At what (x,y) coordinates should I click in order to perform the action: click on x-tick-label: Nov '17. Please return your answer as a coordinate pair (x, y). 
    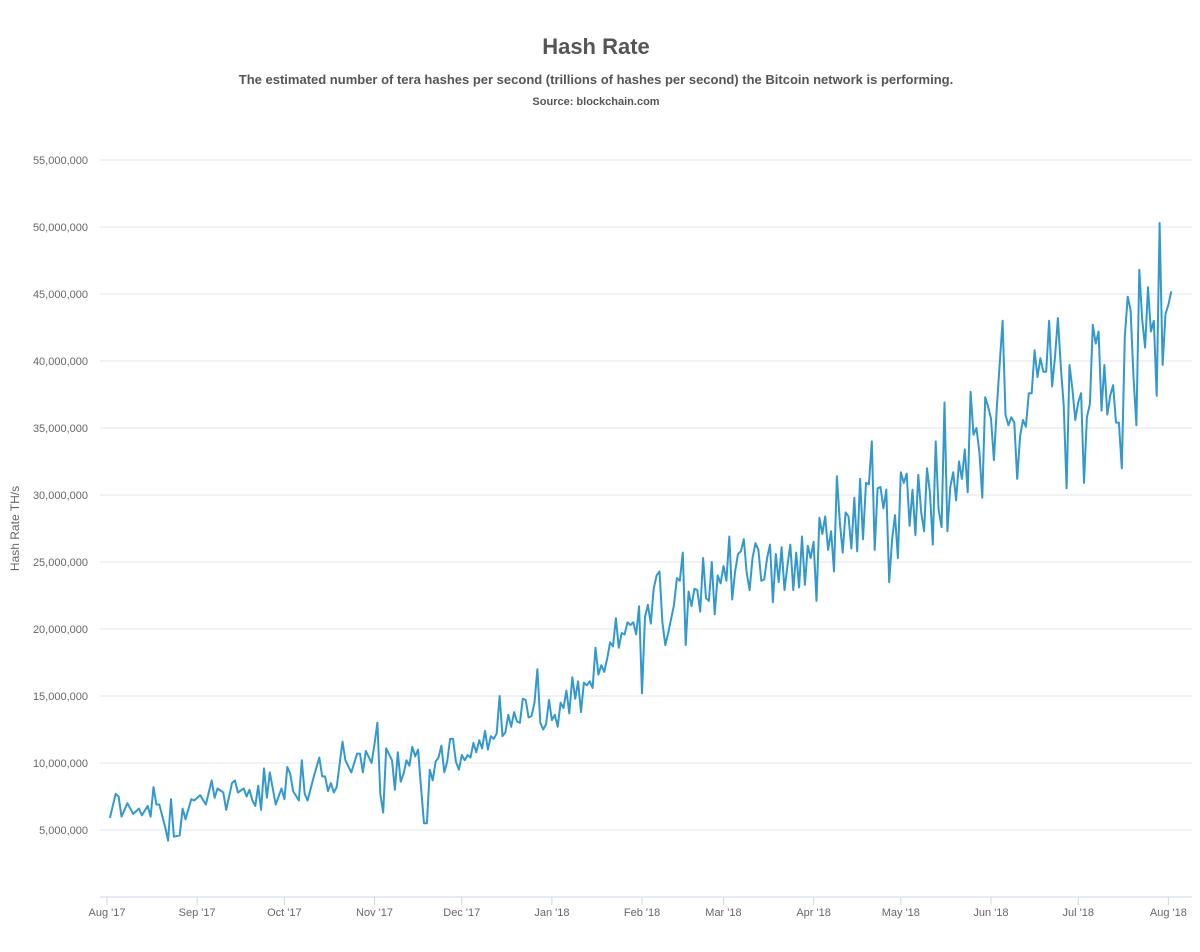
    Looking at the image, I should click on (374, 913).